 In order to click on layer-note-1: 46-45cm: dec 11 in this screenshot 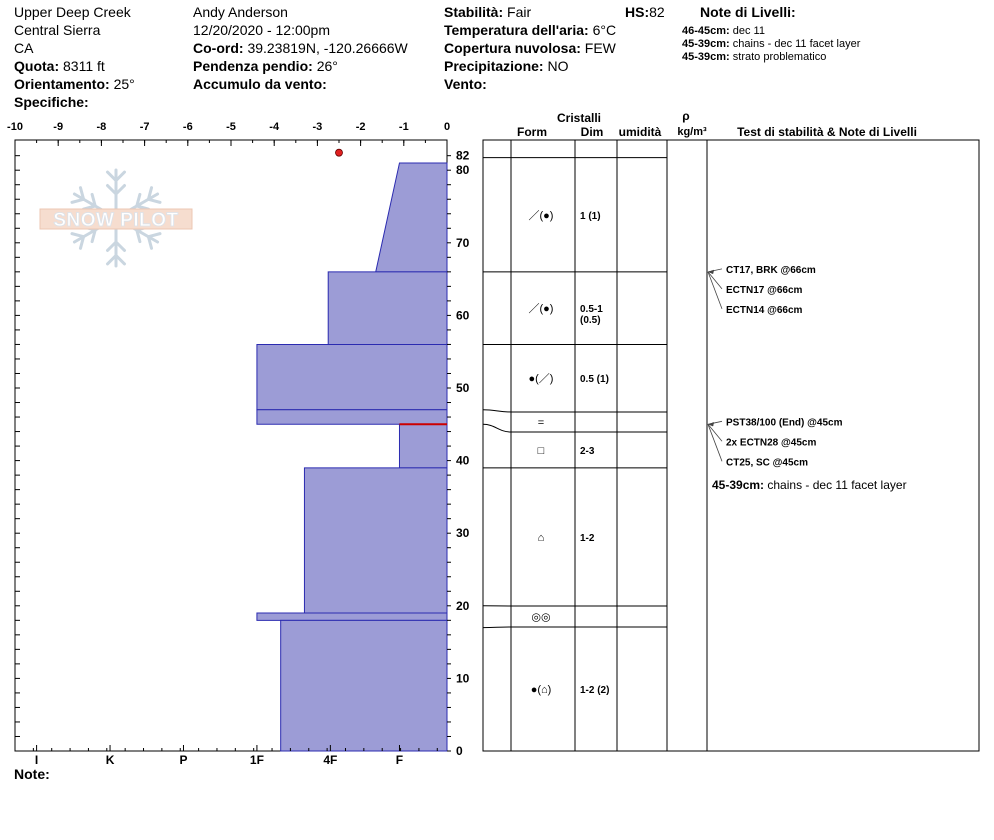, I will do `click(723, 31)`.